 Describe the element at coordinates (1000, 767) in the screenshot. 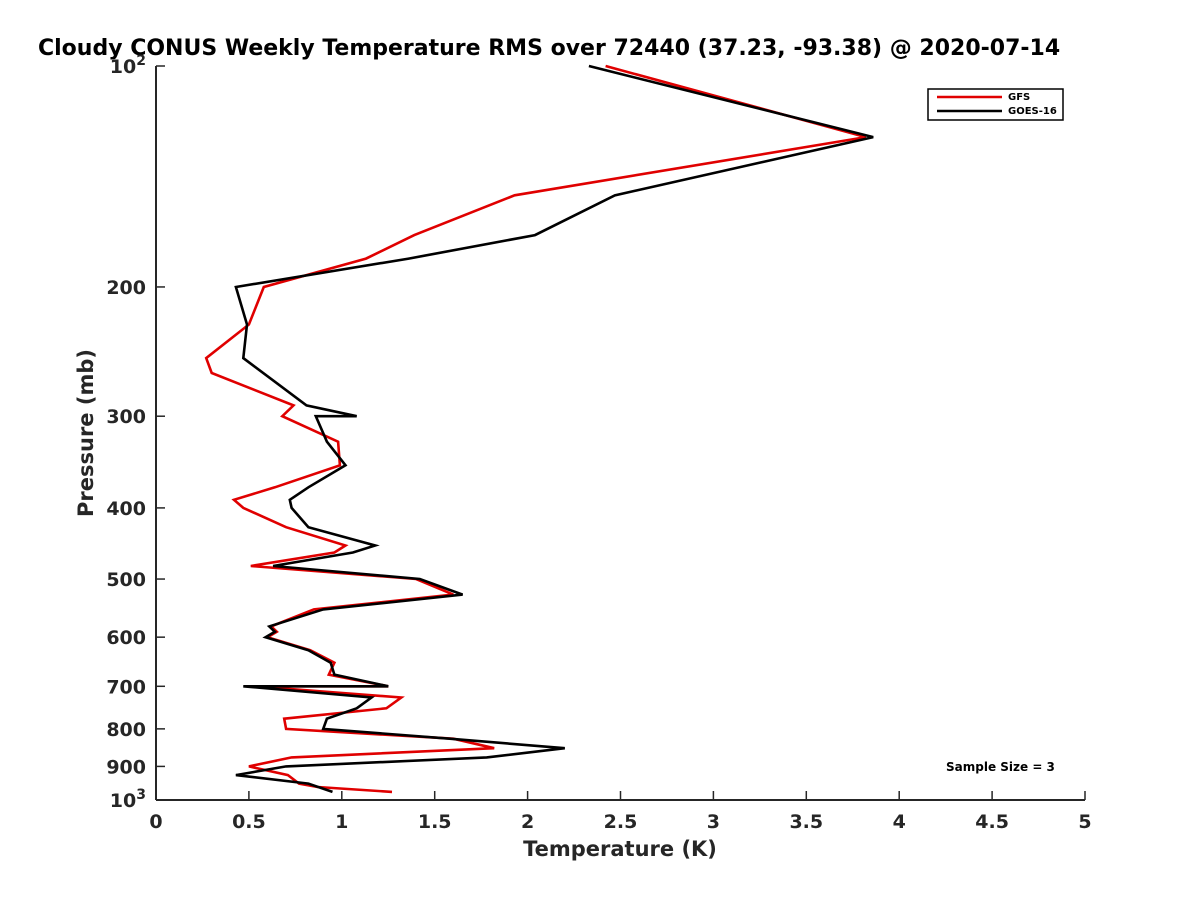

I see `sample-size-annotation: Sample Size = 3` at that location.